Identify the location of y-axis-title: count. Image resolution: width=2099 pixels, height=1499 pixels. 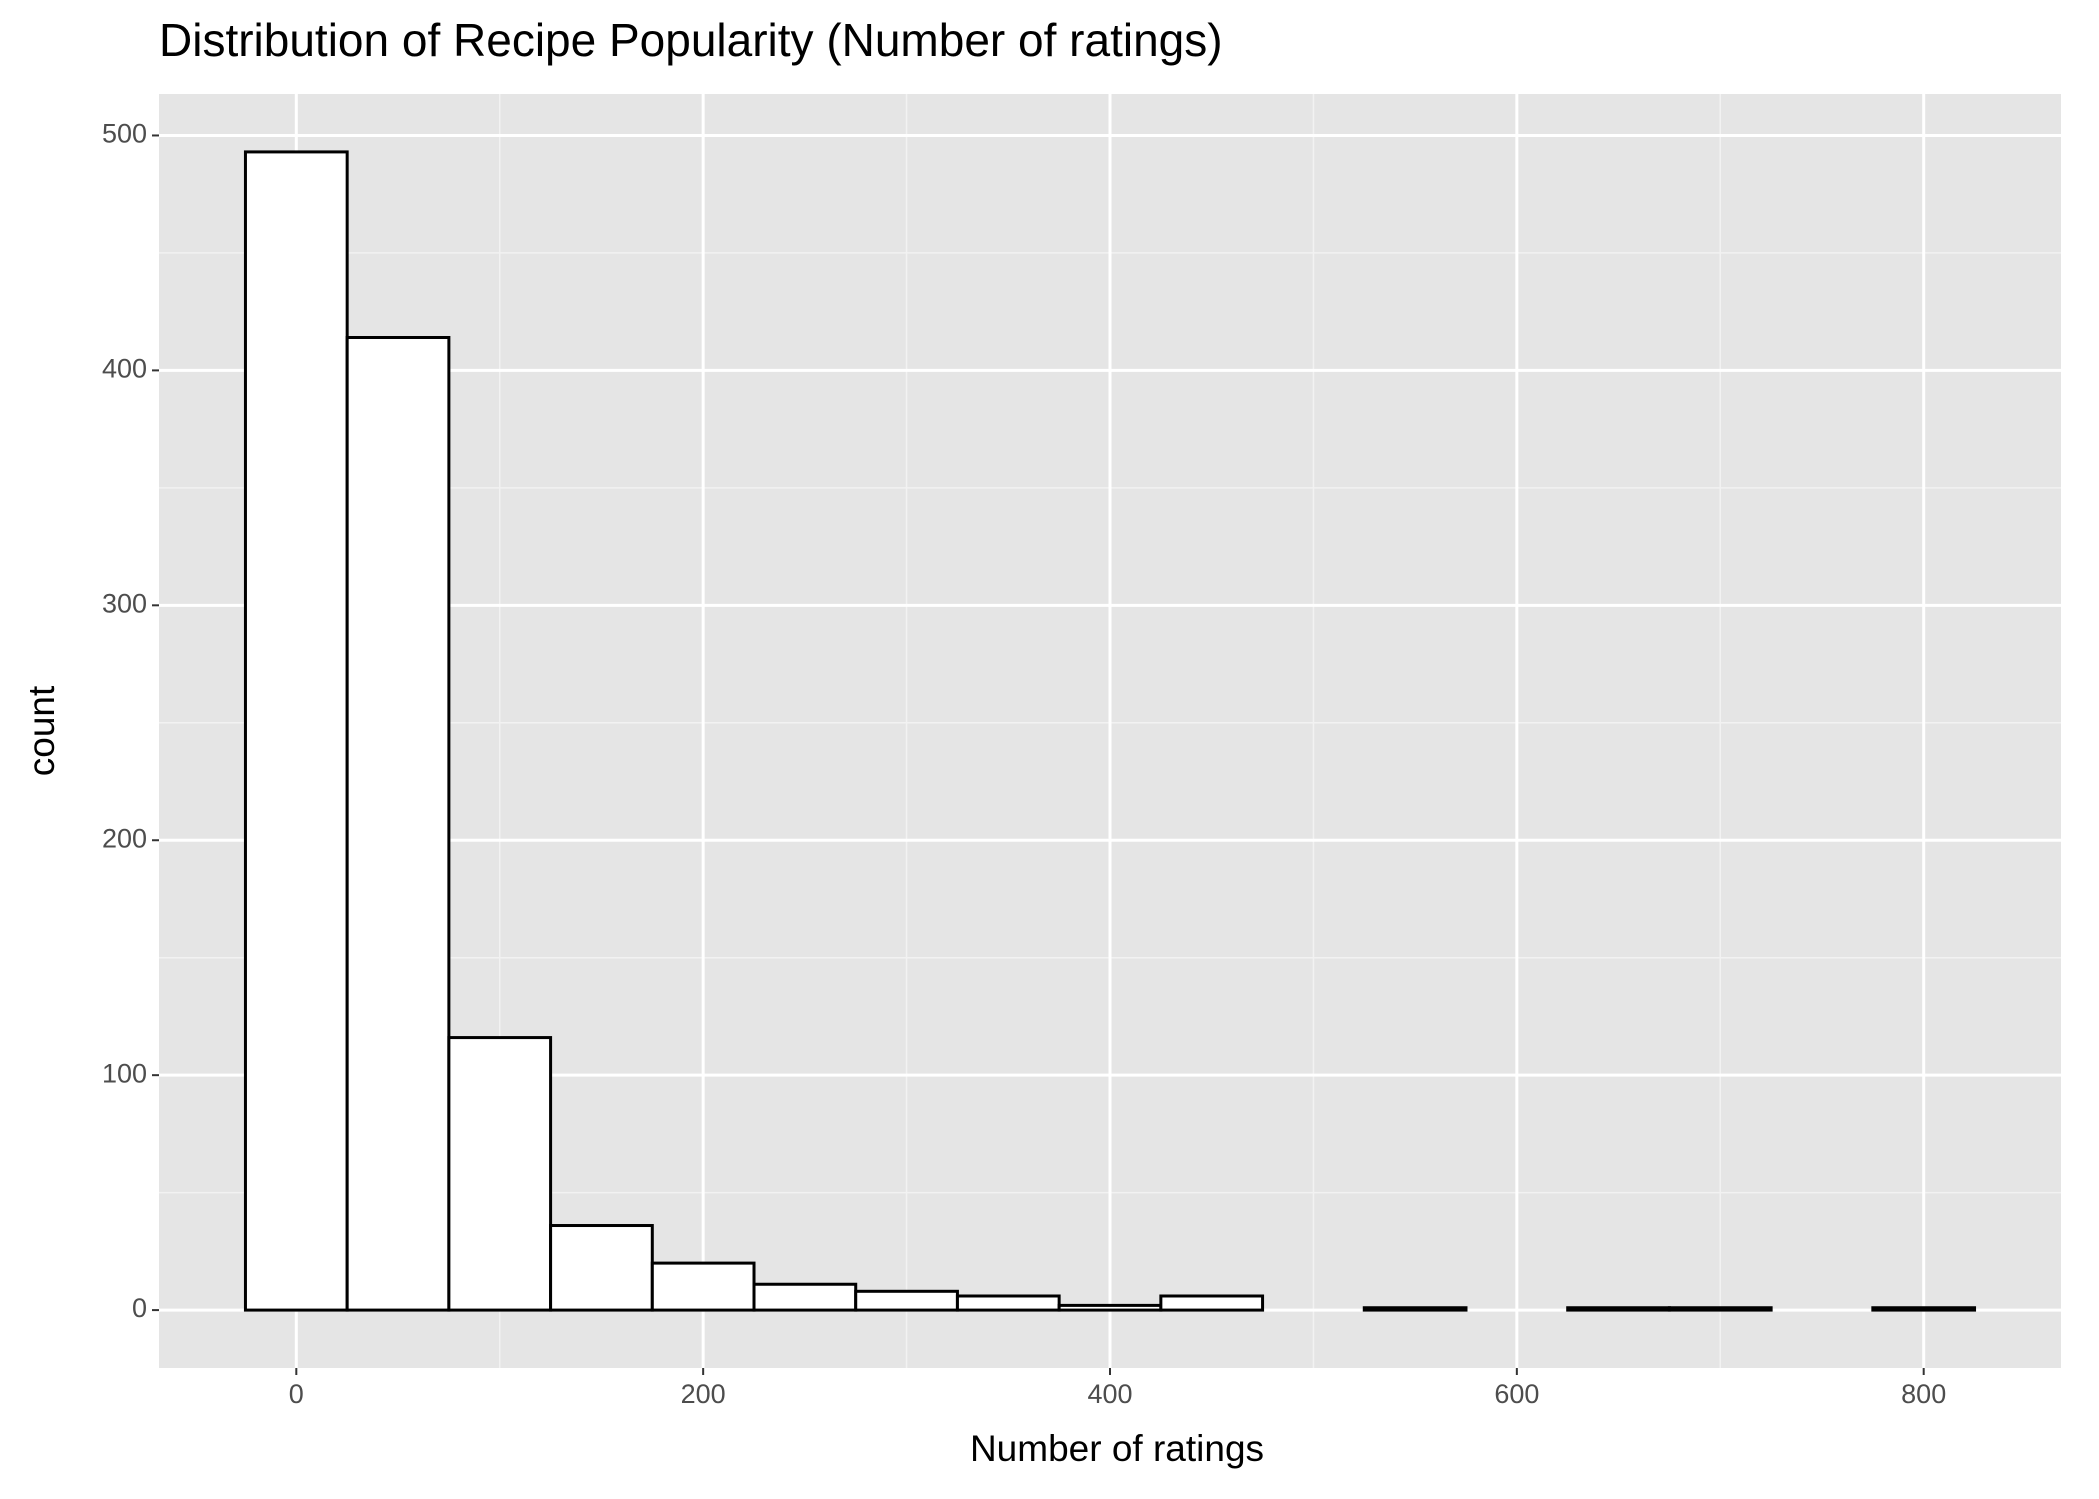
(41, 730).